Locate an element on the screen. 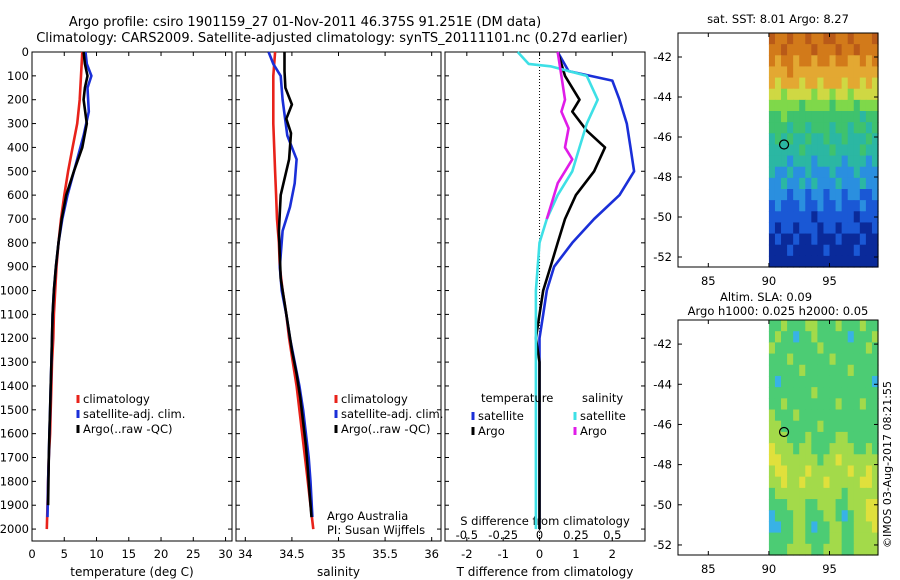  legend-label: Argo(..raw -QC) is located at coordinates (386, 429).